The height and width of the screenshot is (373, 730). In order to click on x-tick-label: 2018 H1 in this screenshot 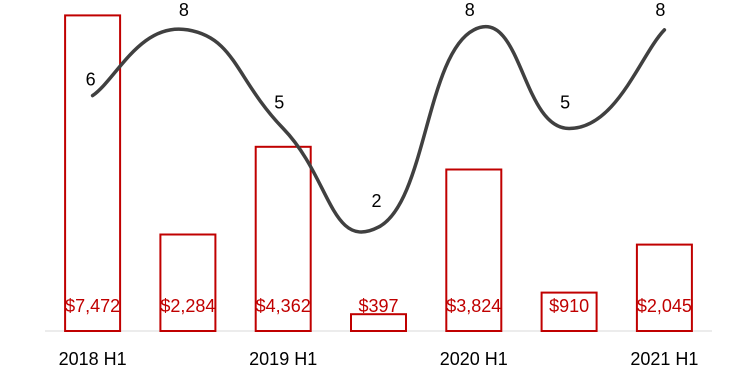, I will do `click(93, 359)`.